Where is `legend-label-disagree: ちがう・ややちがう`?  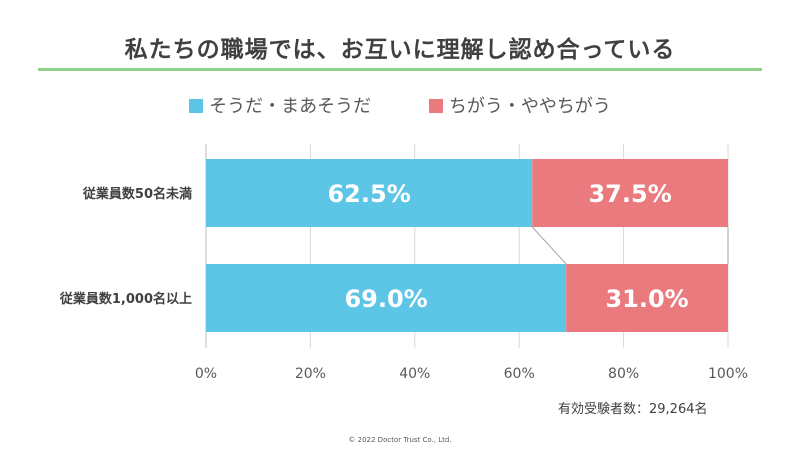 legend-label-disagree: ちがう・ややちがう is located at coordinates (529, 106).